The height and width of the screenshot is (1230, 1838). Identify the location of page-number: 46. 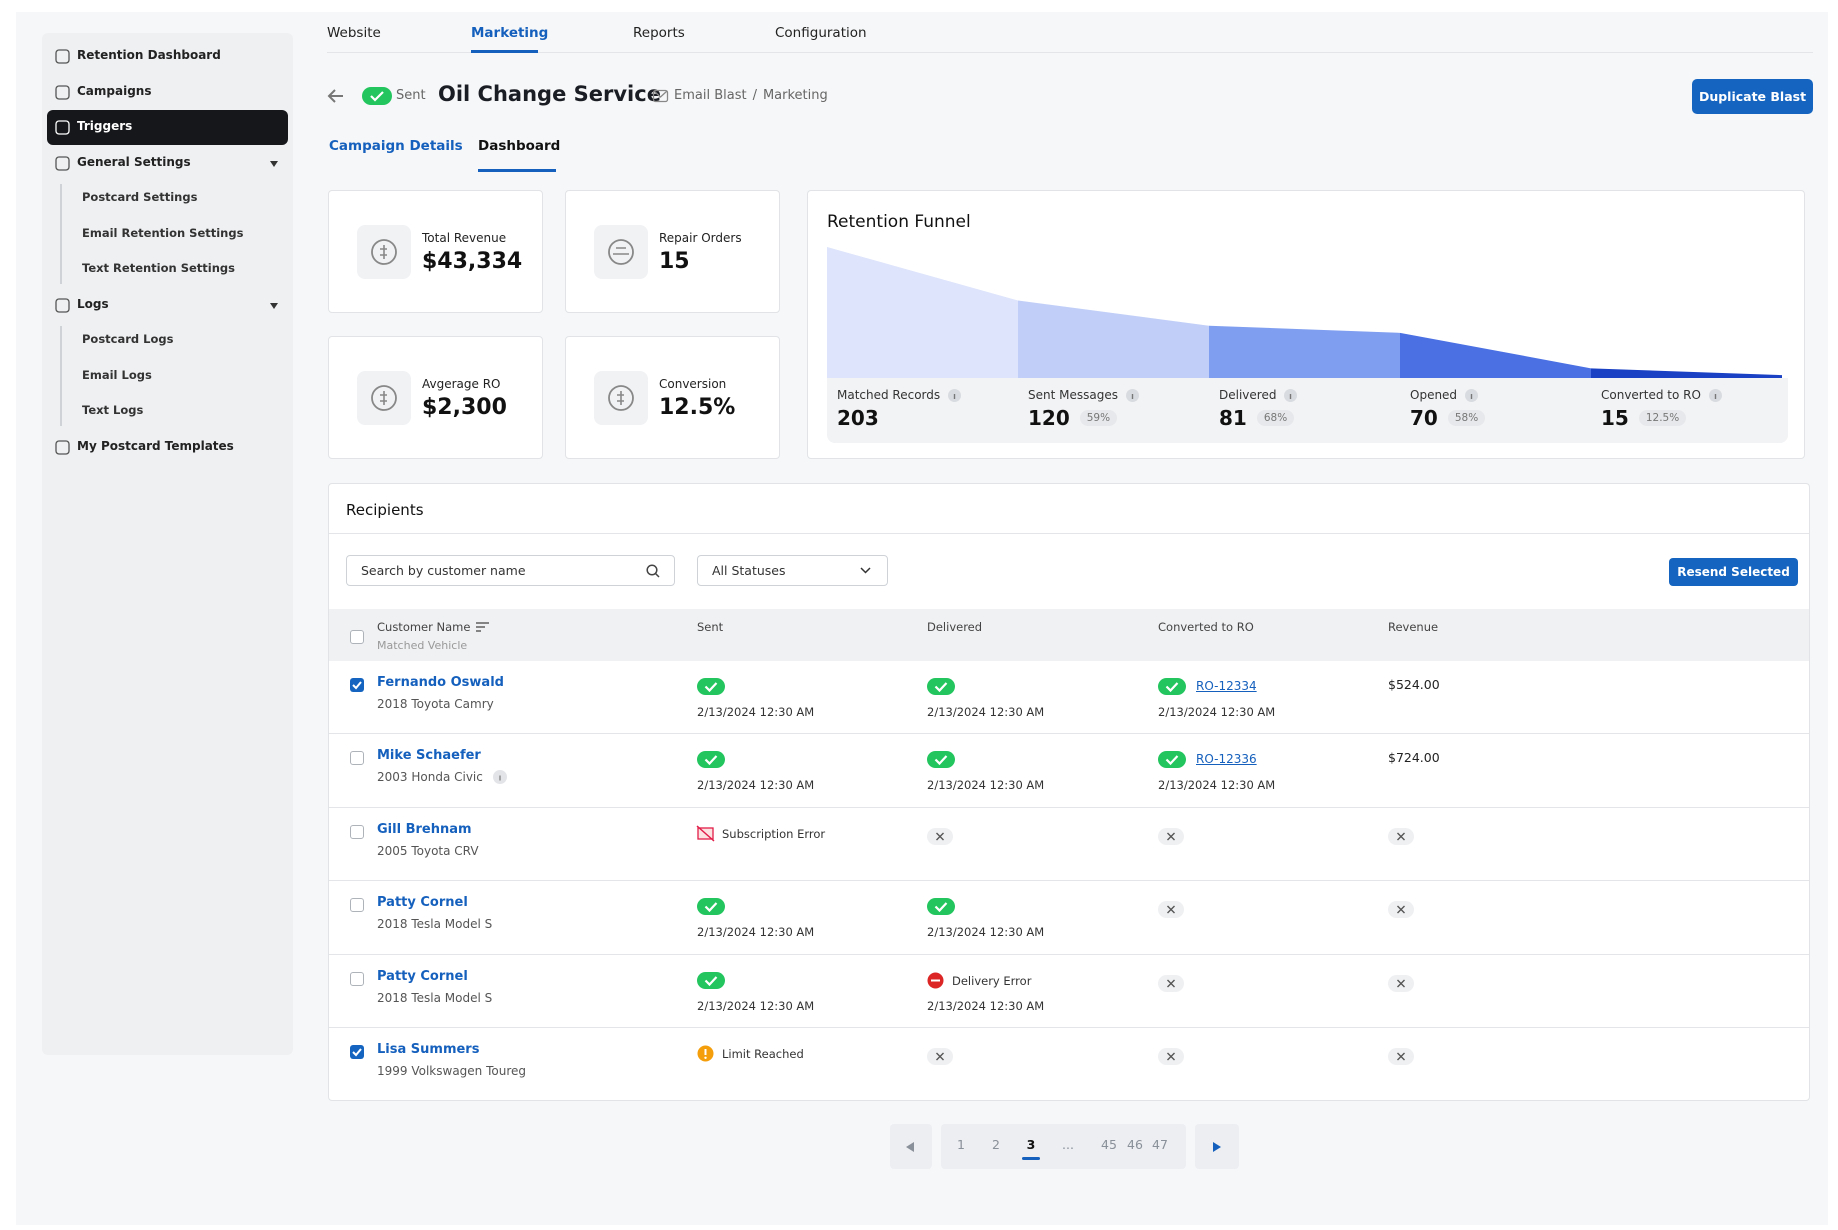
(1135, 1144).